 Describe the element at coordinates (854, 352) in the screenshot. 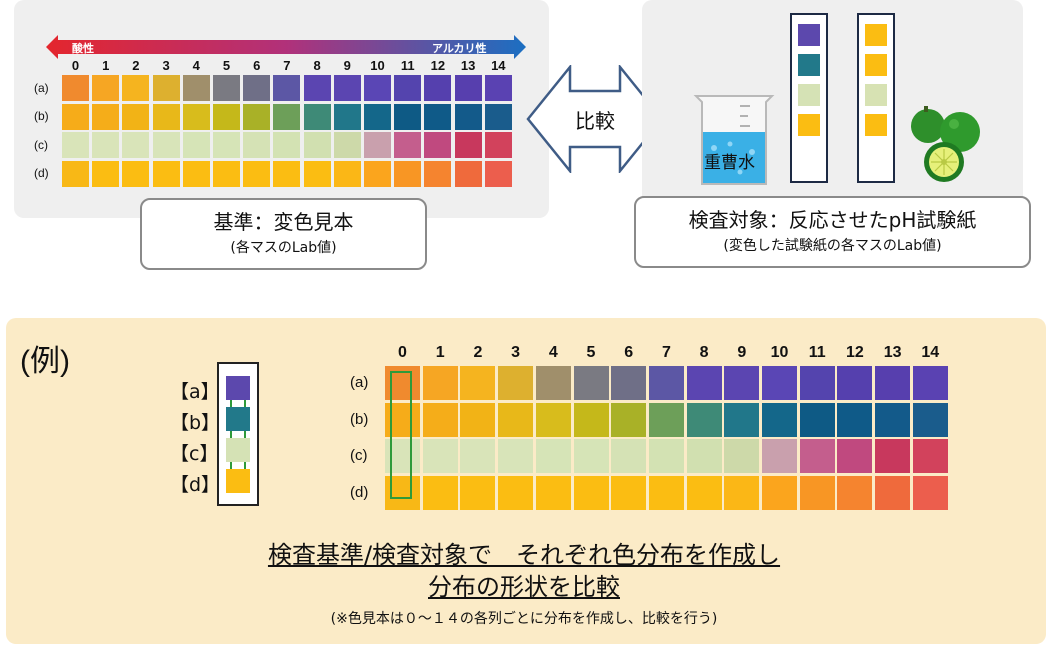

I see `column-header-12: 12` at that location.